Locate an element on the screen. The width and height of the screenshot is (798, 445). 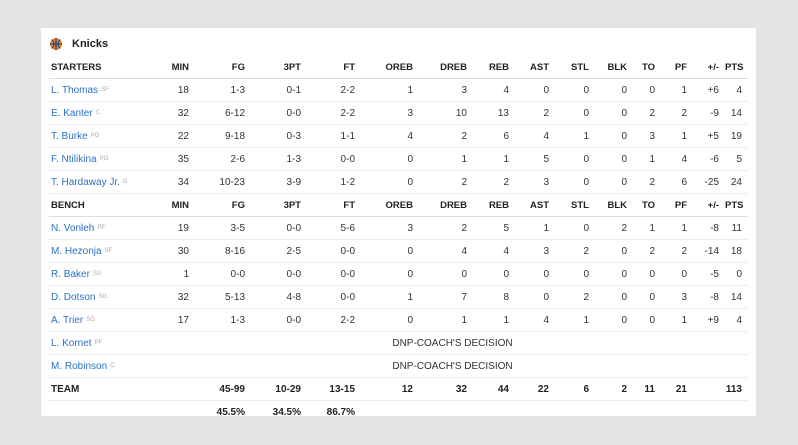
stat-reb: 2 is located at coordinates (494, 182).